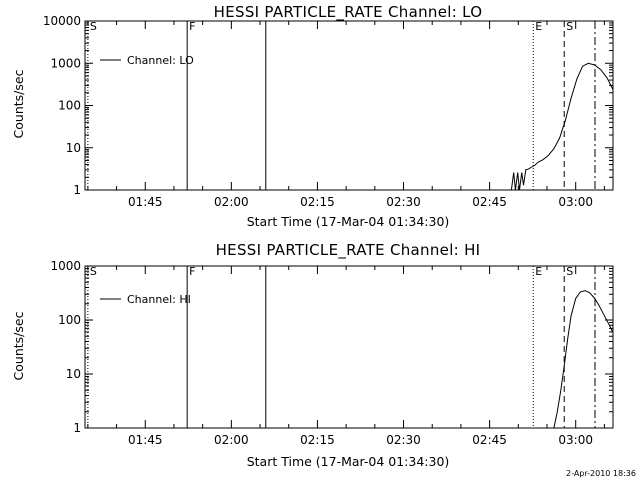 Image resolution: width=640 pixels, height=480 pixels. What do you see at coordinates (601, 473) in the screenshot?
I see `footer-timestamp: 2-Apr-2010 18:36` at bounding box center [601, 473].